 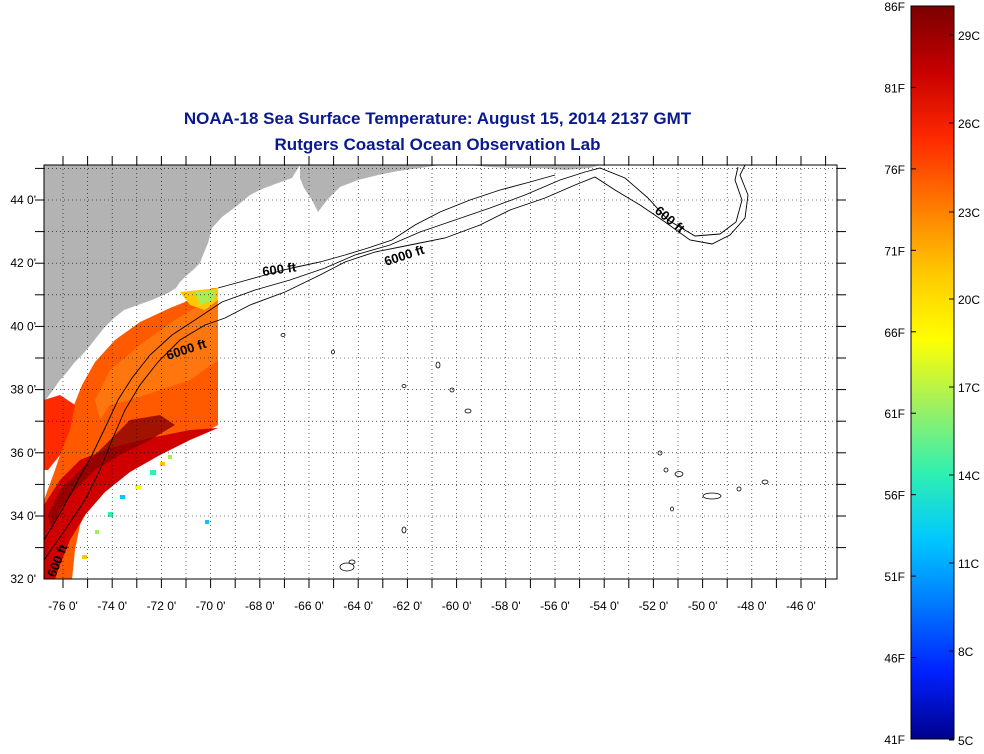 What do you see at coordinates (23, 326) in the screenshot?
I see `latitude-label: 40 0'` at bounding box center [23, 326].